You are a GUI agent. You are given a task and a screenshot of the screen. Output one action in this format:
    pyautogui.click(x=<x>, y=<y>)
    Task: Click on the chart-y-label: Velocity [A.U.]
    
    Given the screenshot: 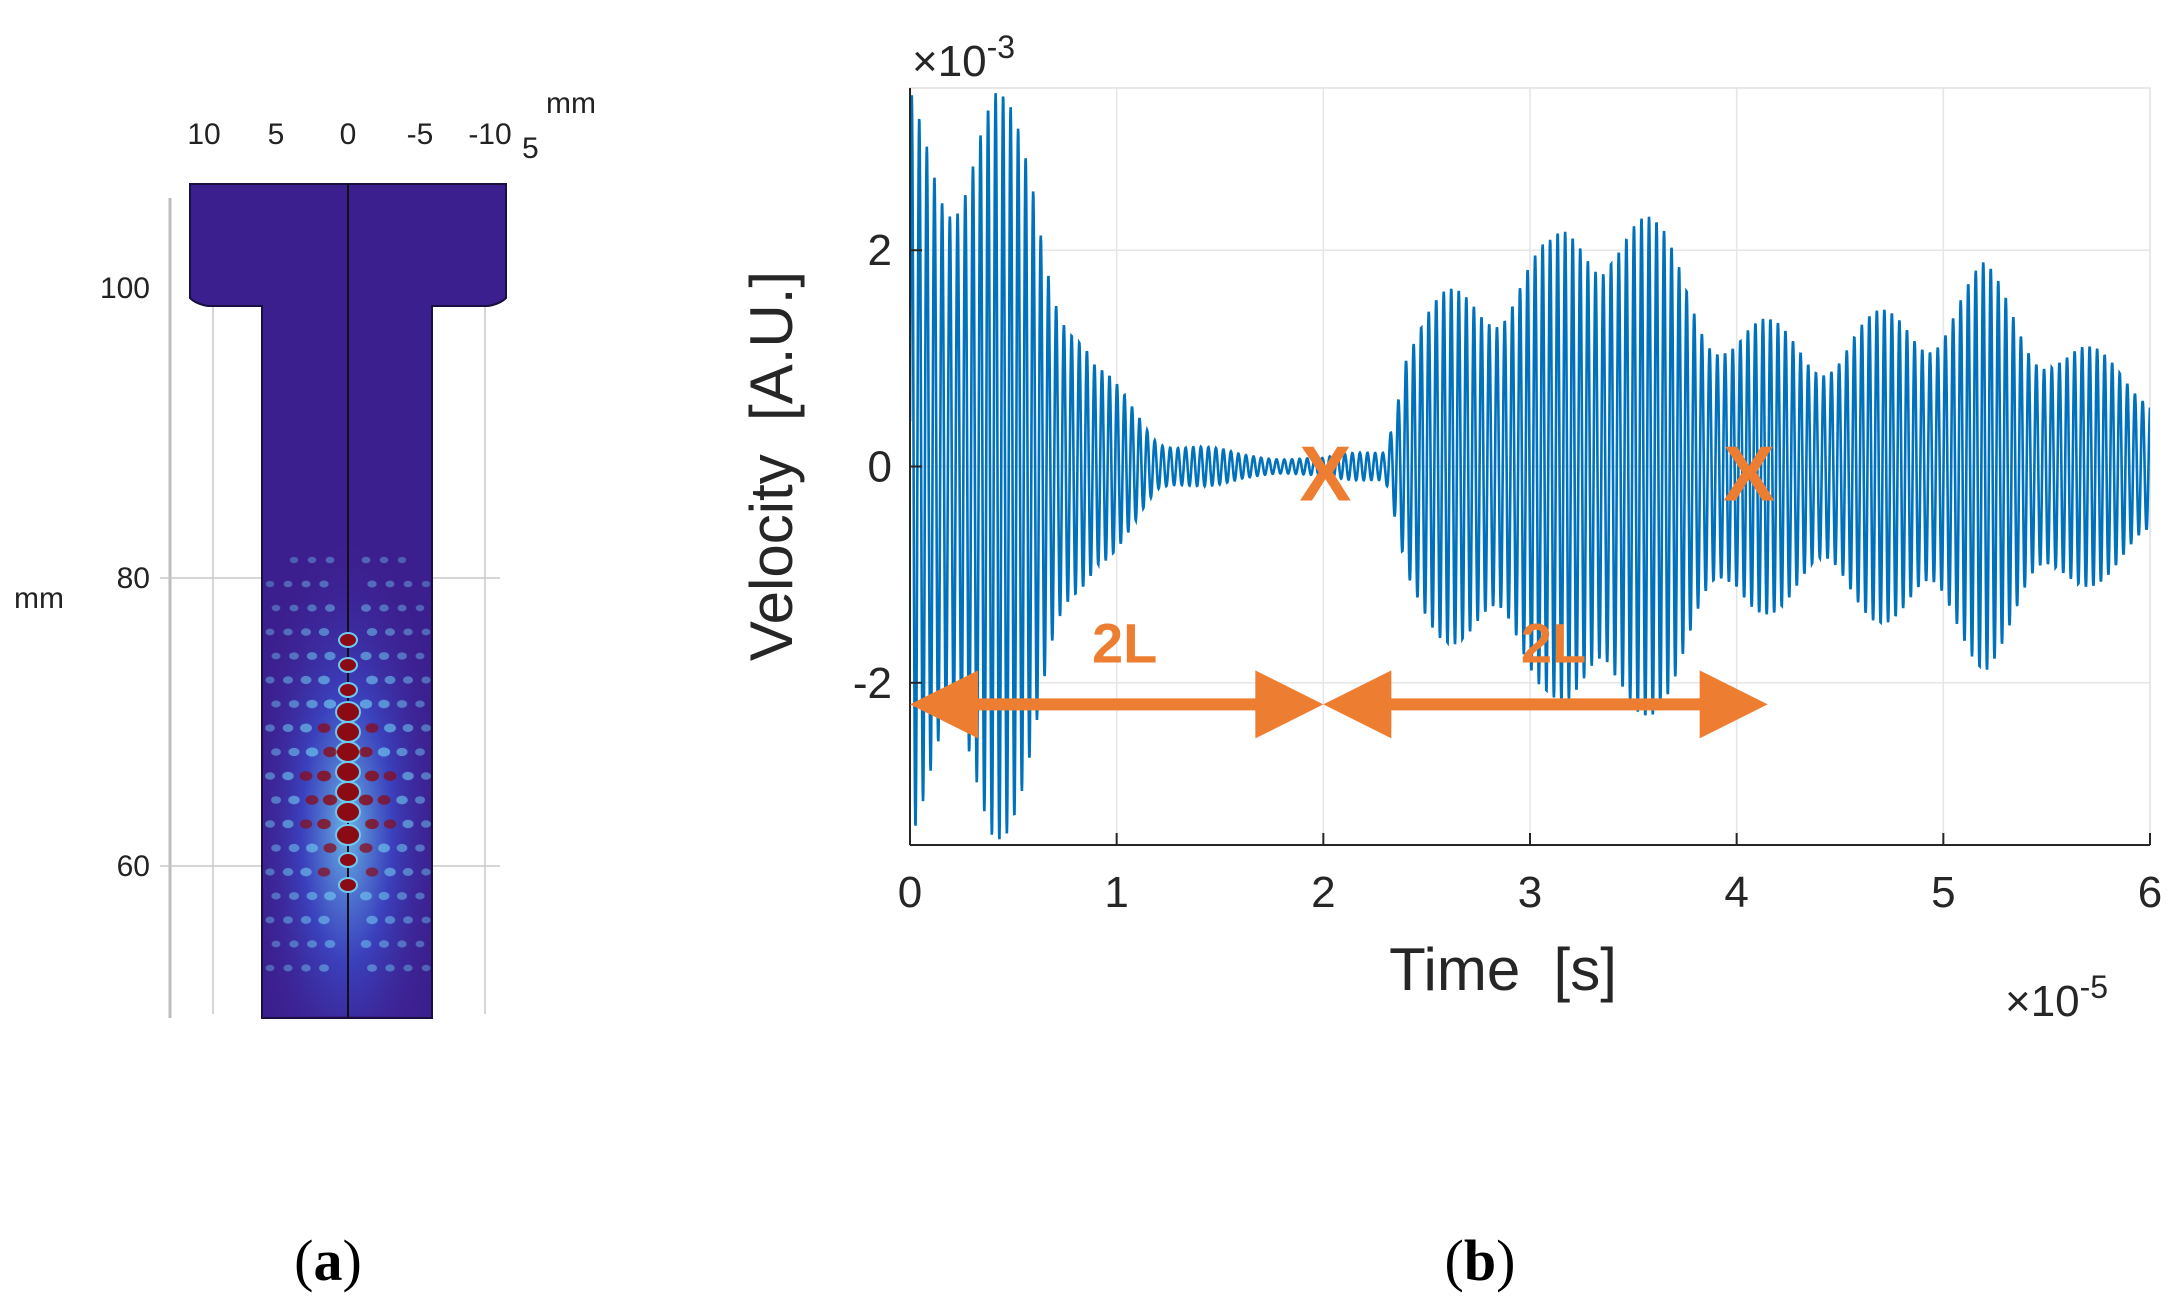 What is the action you would take?
    pyautogui.click(x=771, y=466)
    